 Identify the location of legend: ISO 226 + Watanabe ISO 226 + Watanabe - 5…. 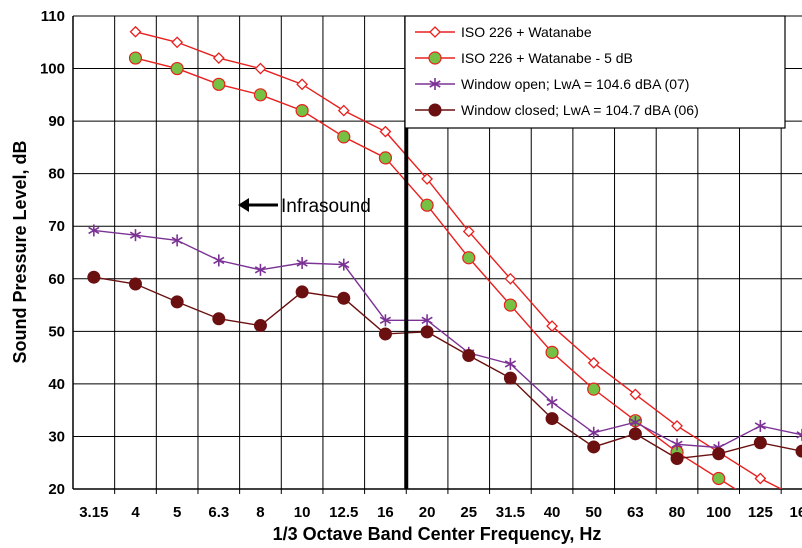
(595, 72).